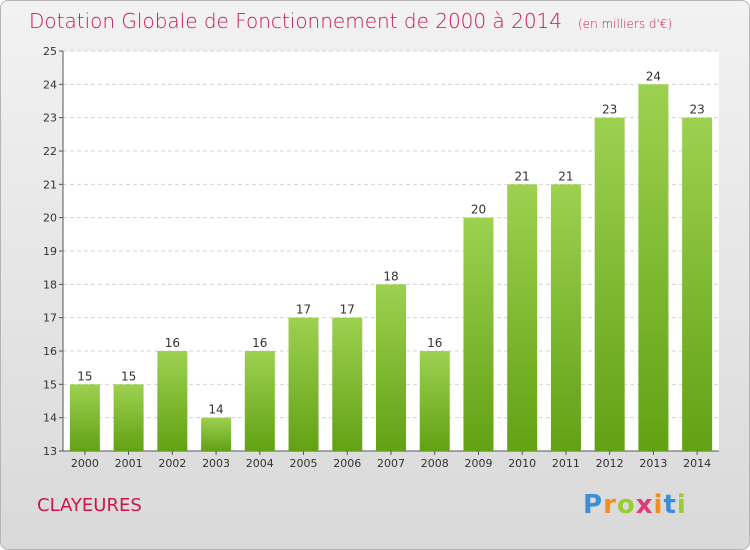 This screenshot has height=550, width=750. I want to click on y-tick-label: 22, so click(50, 151).